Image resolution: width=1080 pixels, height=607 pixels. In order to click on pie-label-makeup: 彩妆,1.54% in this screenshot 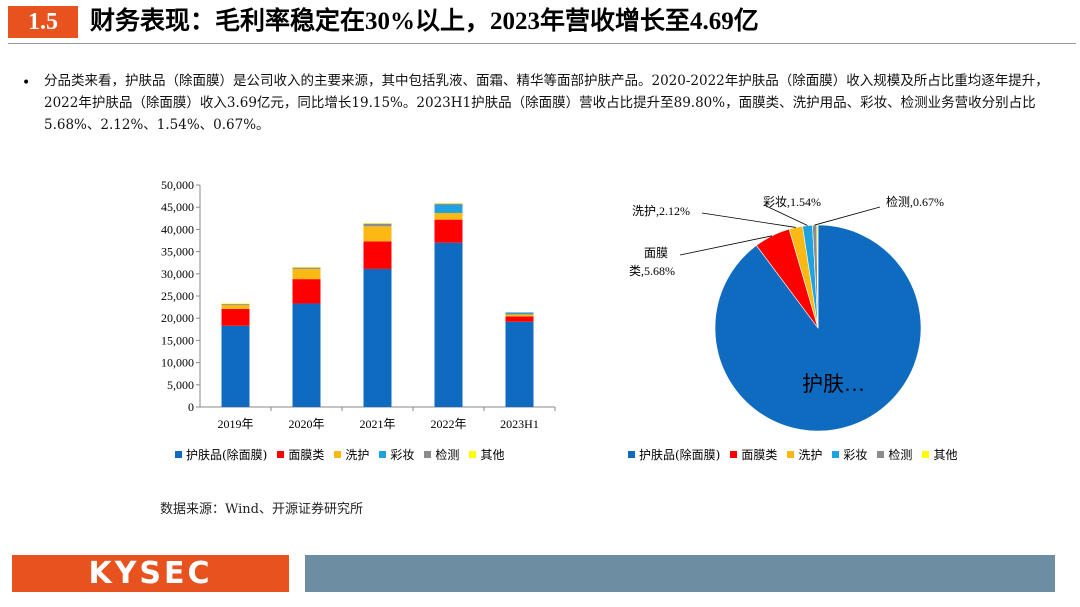, I will do `click(792, 202)`.